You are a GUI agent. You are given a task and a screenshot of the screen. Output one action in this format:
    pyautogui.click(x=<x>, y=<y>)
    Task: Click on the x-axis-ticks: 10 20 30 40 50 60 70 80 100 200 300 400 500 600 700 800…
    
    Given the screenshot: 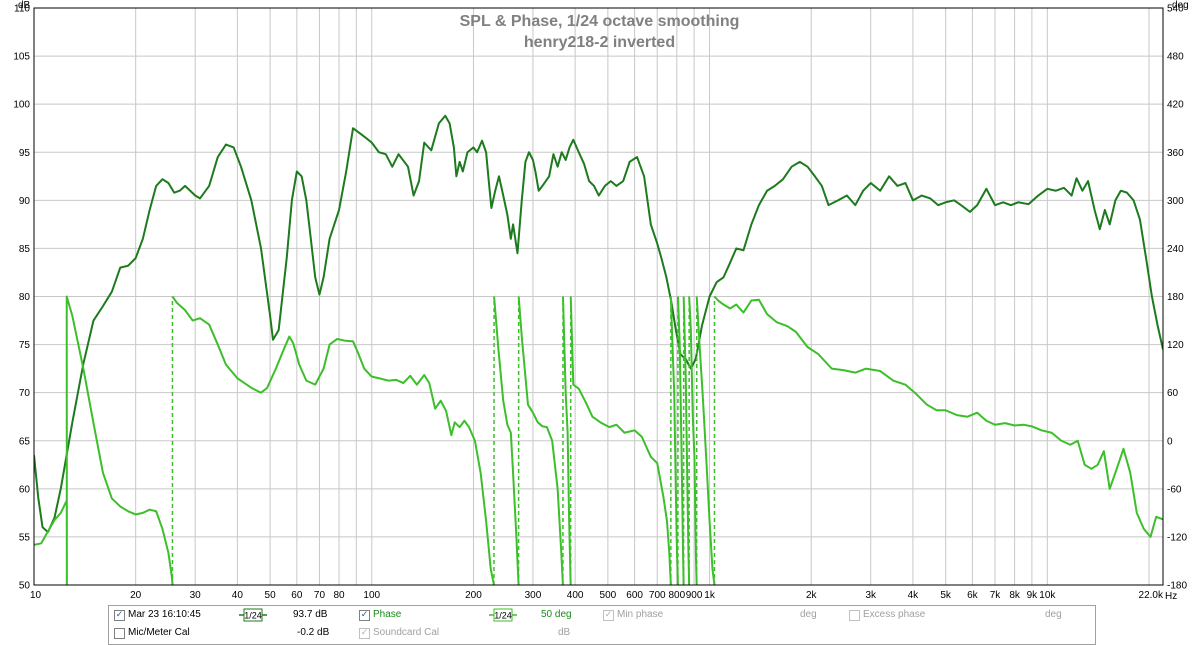 What is the action you would take?
    pyautogui.click(x=597, y=595)
    